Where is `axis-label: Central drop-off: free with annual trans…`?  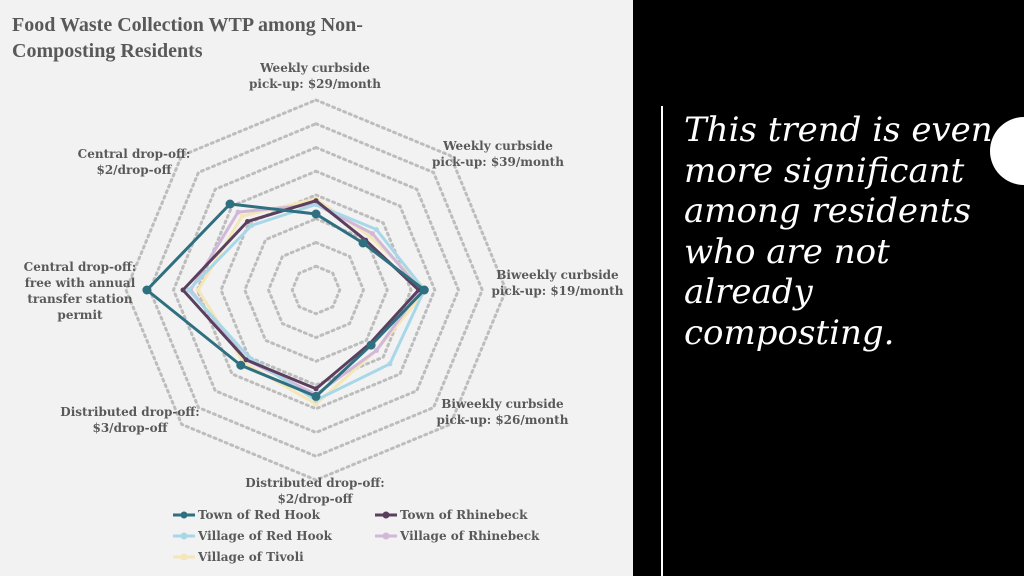
axis-label: Central drop-off: free with annual trans… is located at coordinates (80, 291).